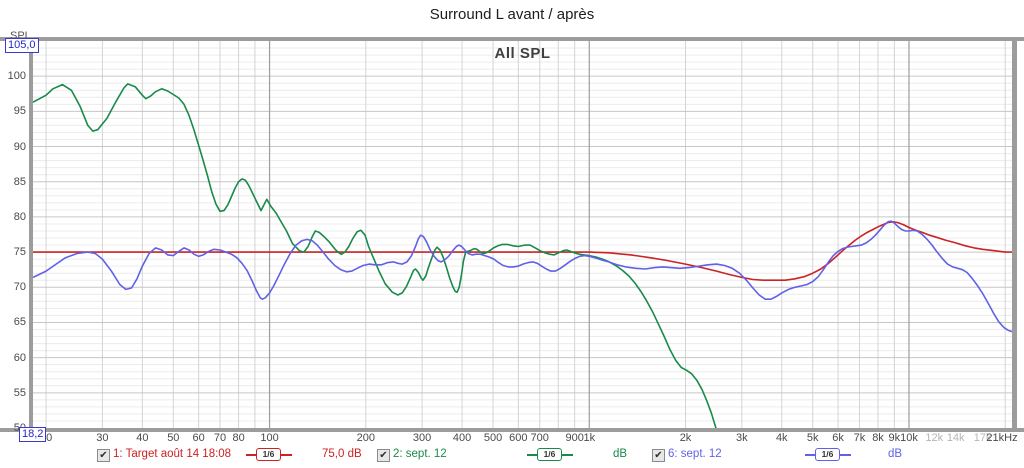  I want to click on x-tick-label: 5k, so click(812, 438).